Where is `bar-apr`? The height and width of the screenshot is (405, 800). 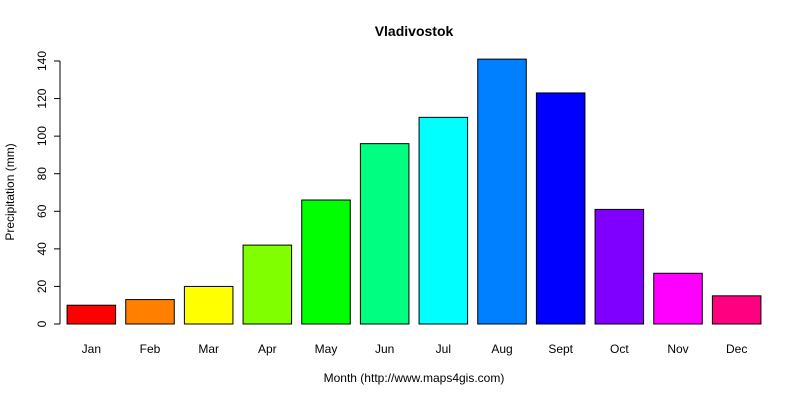
bar-apr is located at coordinates (267, 284).